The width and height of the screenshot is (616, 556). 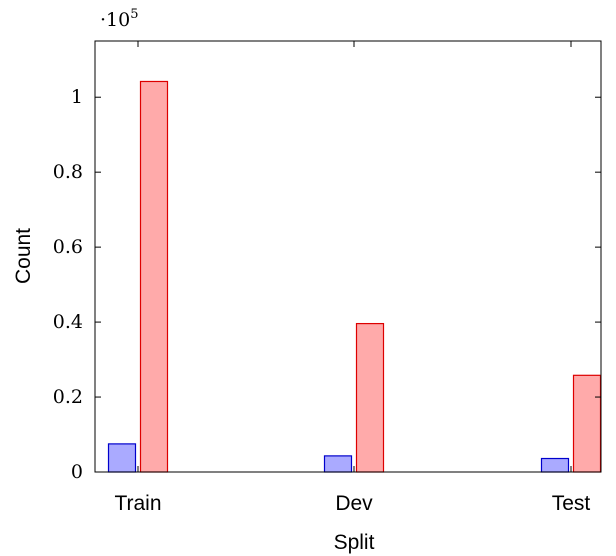 I want to click on x-axis-title: Split, so click(x=354, y=542).